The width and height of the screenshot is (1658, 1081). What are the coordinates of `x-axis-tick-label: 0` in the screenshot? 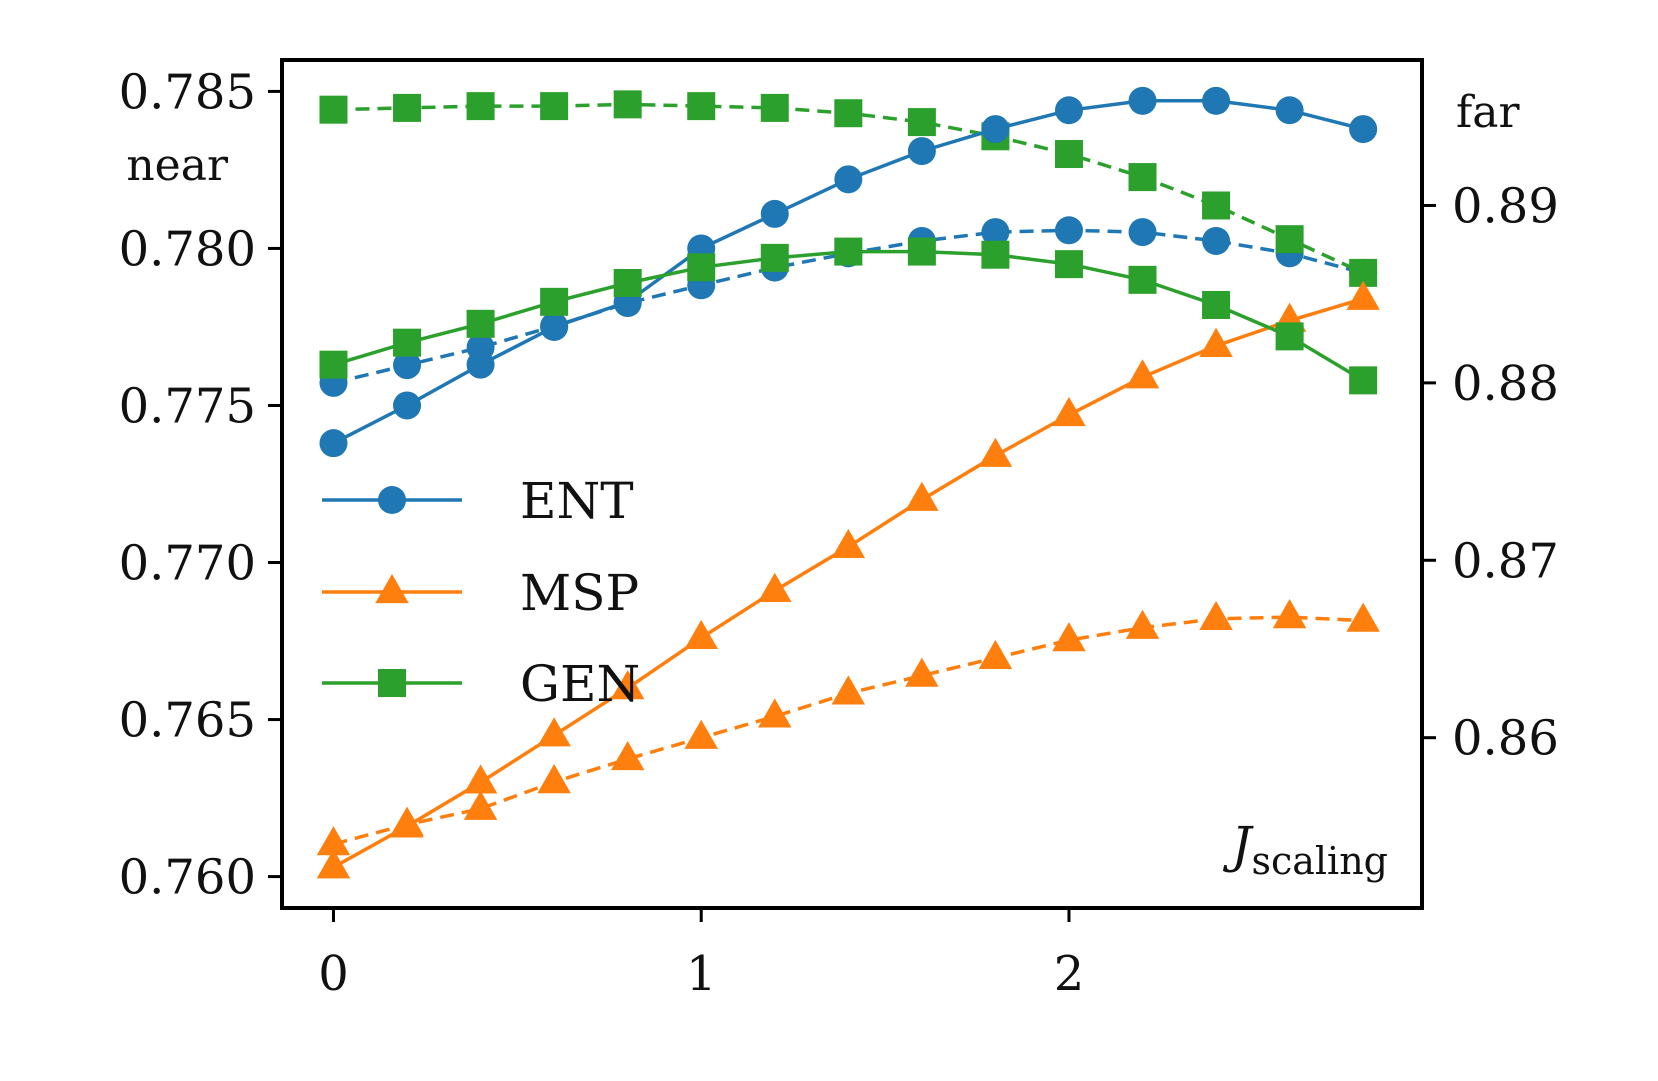 It's located at (333, 974).